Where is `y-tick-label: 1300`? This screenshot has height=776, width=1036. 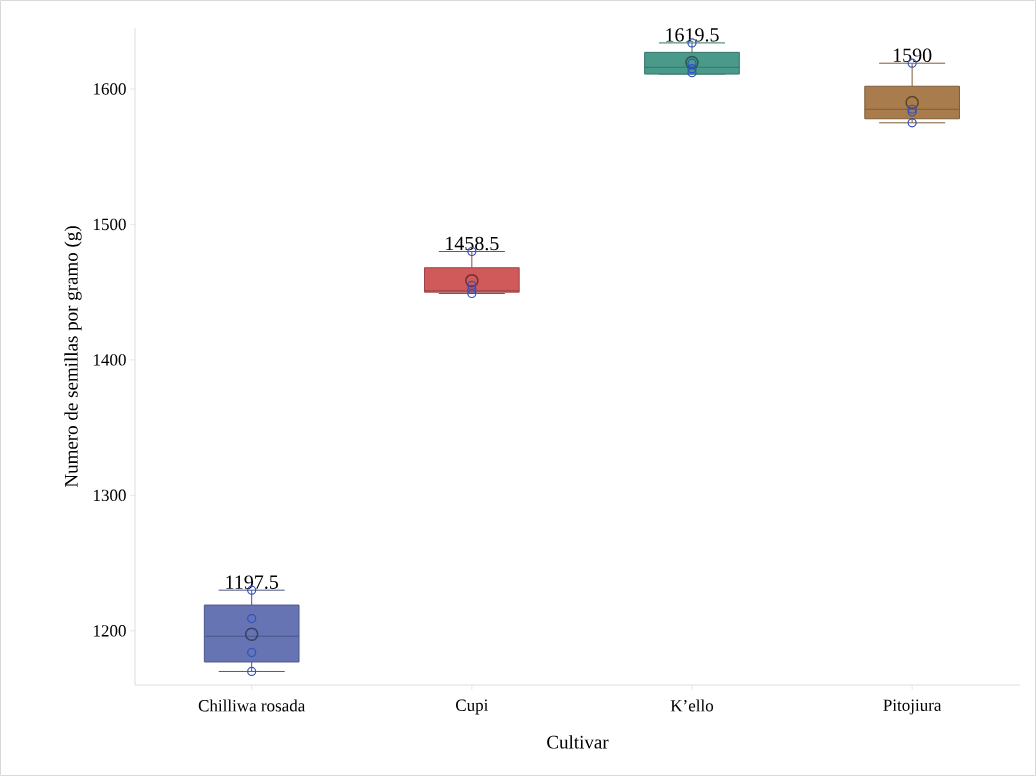 y-tick-label: 1300 is located at coordinates (109, 495).